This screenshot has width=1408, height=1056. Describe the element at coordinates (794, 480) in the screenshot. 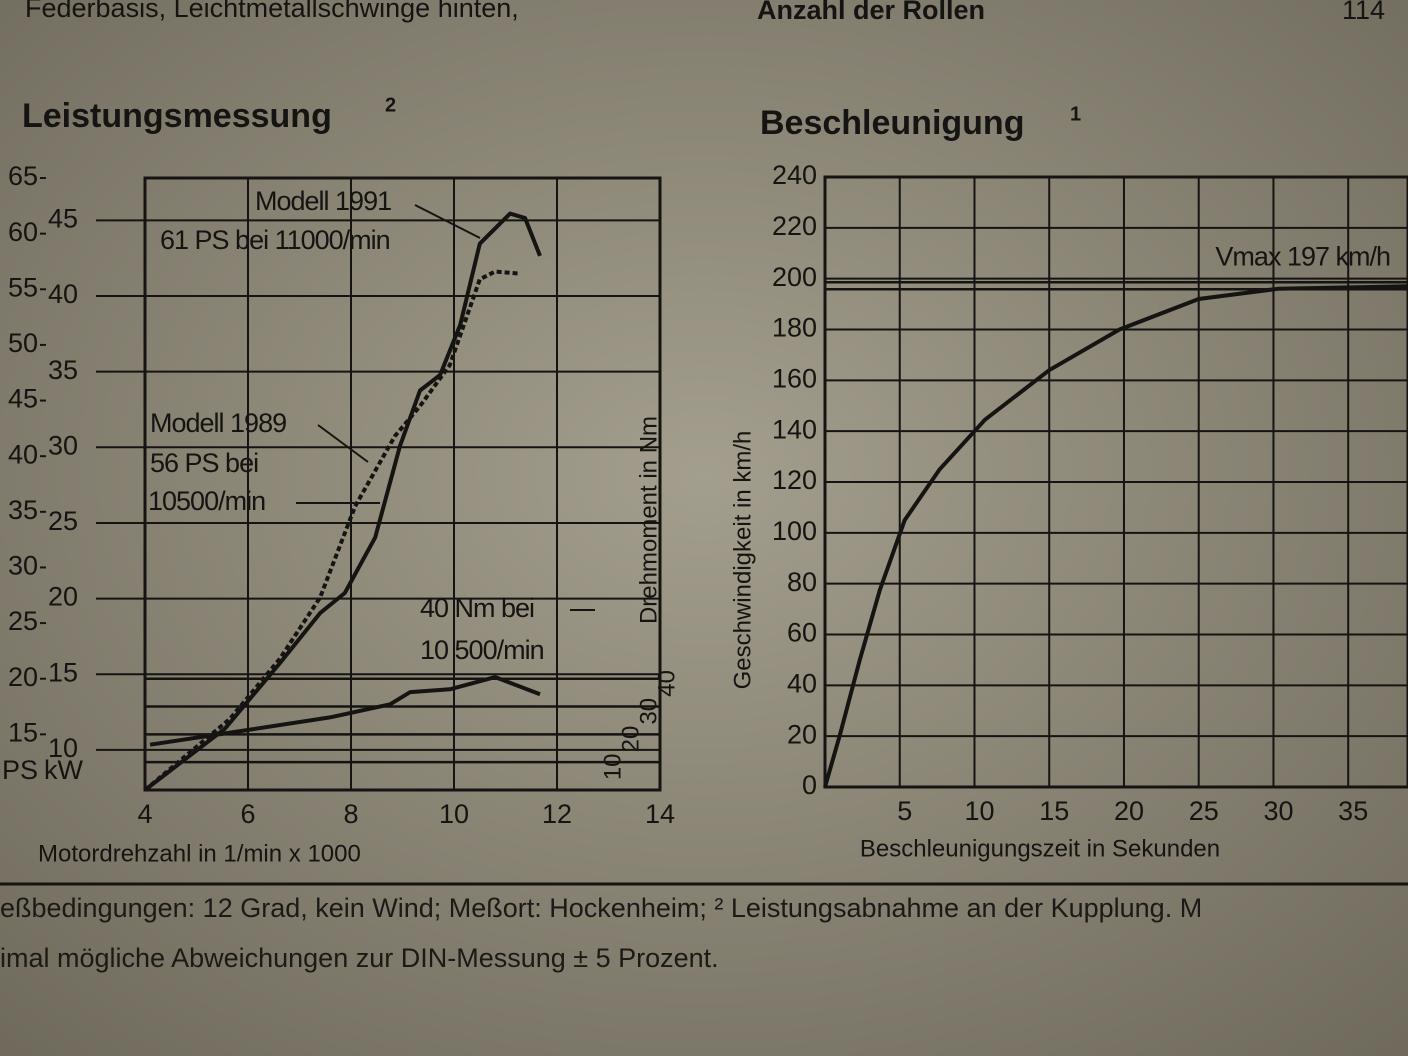

I see `y-tick-label: 120` at that location.